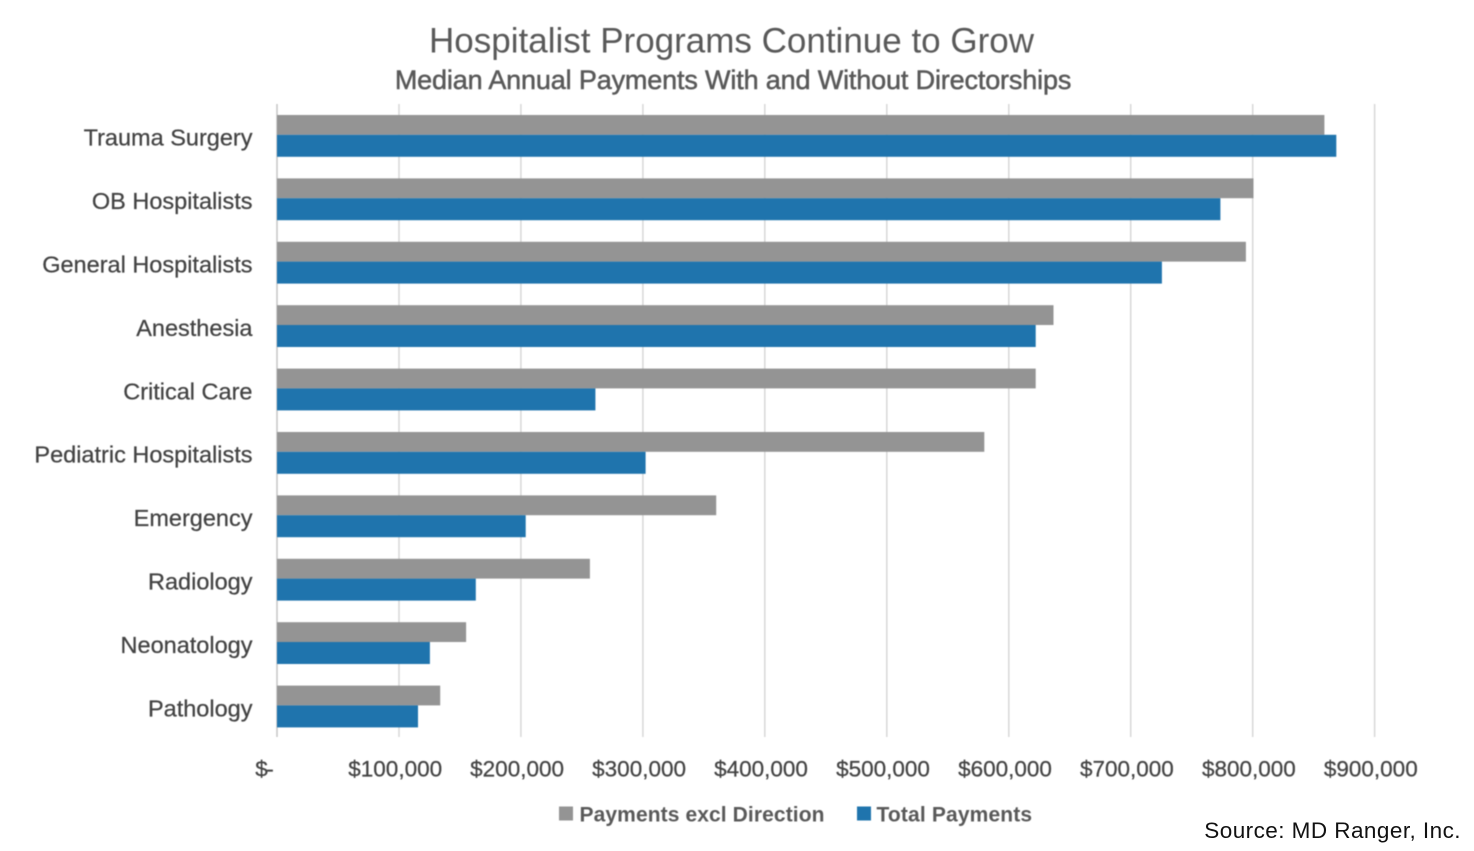 This screenshot has height=851, width=1474. Describe the element at coordinates (732, 41) in the screenshot. I see `svg-text:Hospitalist Programs Continue: Hospitalist Programs Continue to Grow` at that location.